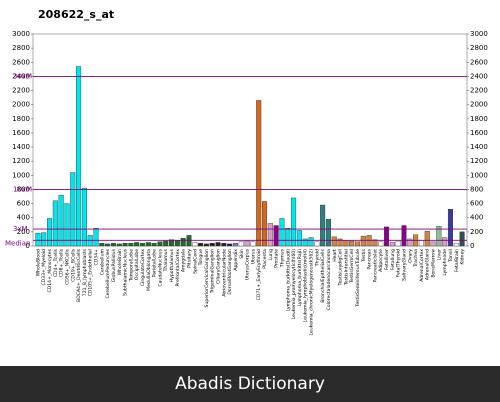 The image size is (500, 402). Describe the element at coordinates (178, 268) in the screenshot. I see `x-tick-label: PrefrontalCortex` at that location.